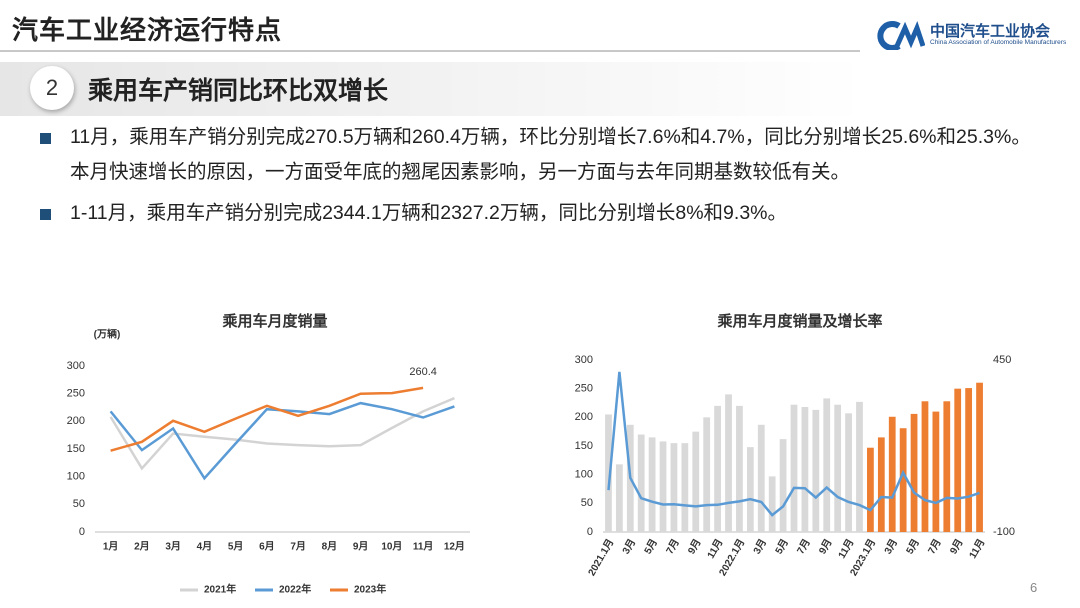 Image resolution: width=1080 pixels, height=608 pixels. What do you see at coordinates (220, 589) in the screenshot?
I see `legend-label: 2021年` at bounding box center [220, 589].